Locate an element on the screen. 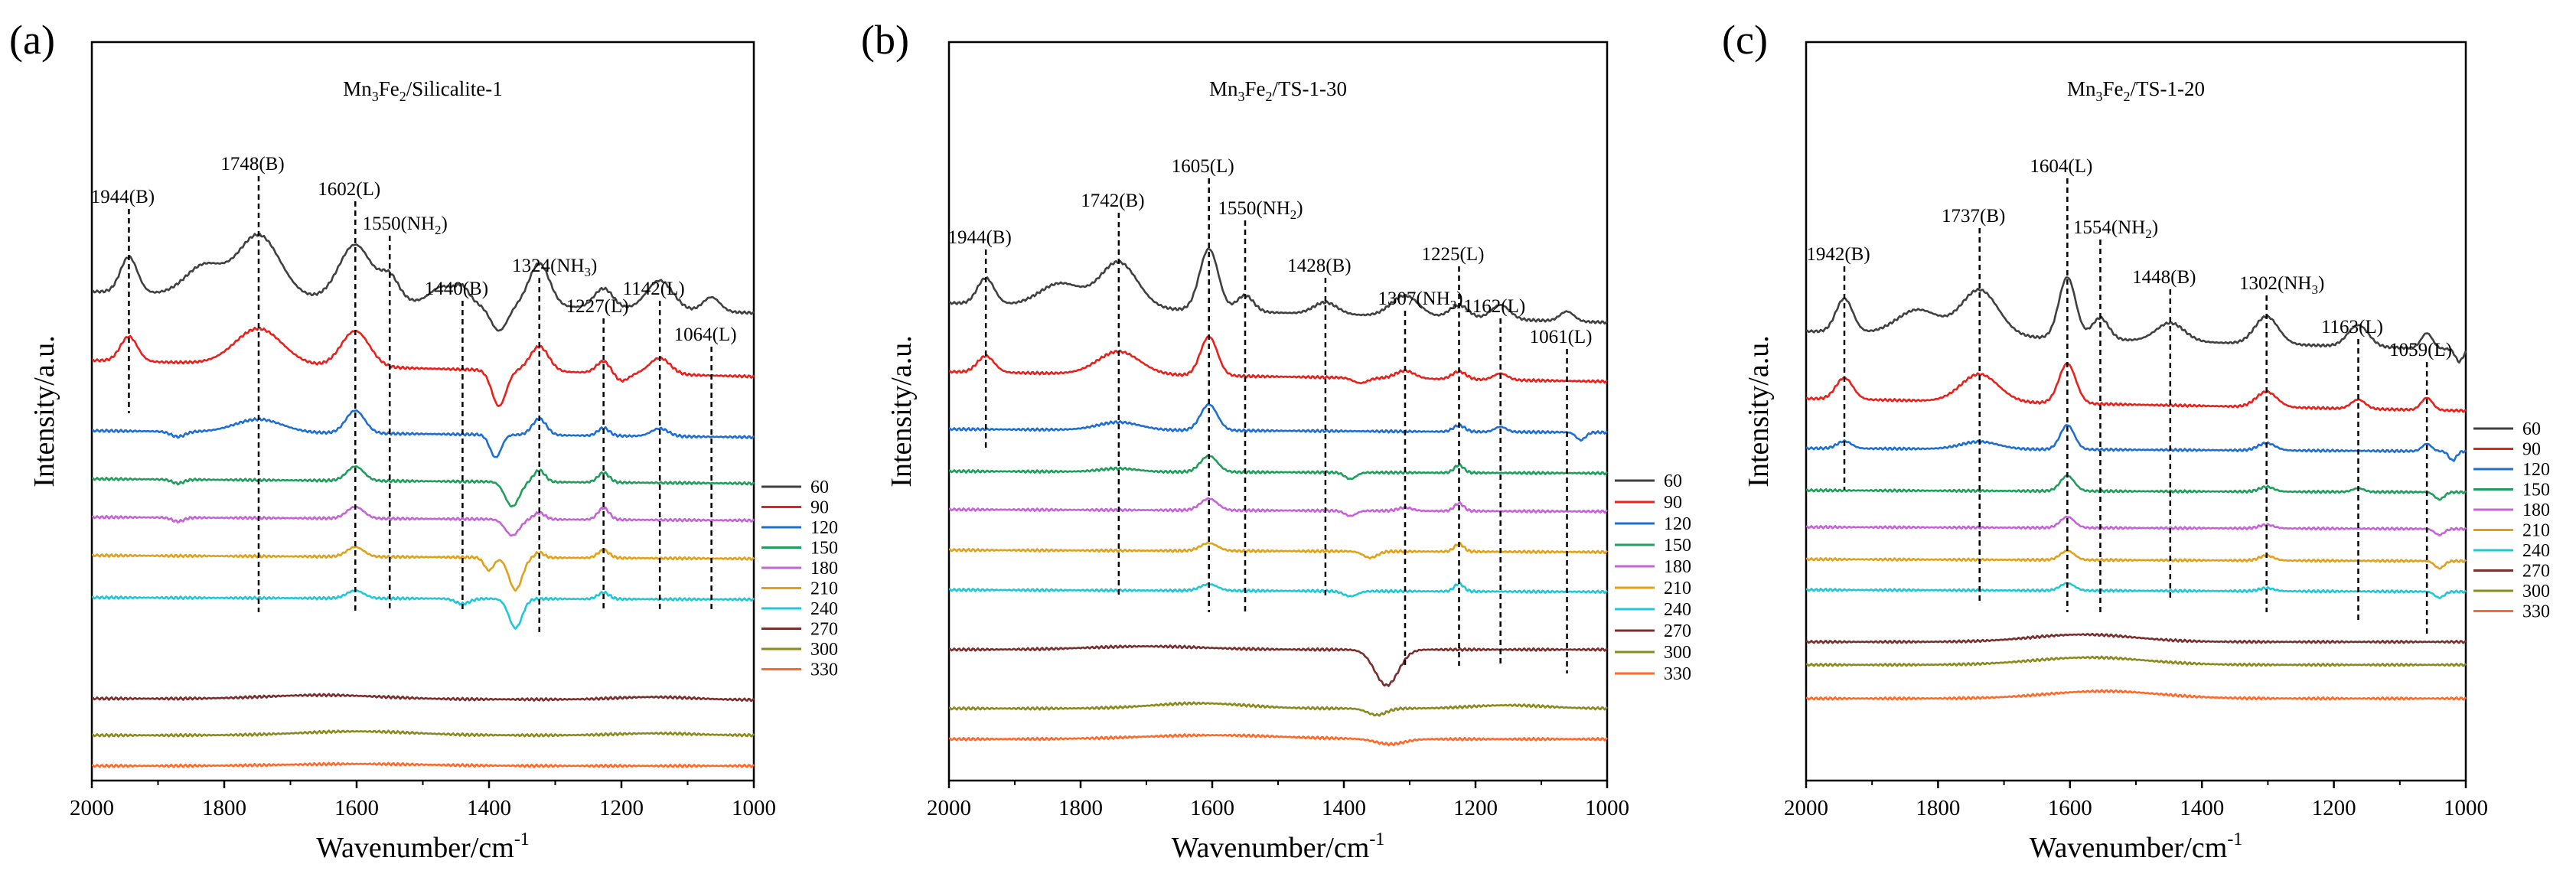  annotation-label: 1324(NH3) is located at coordinates (554, 268).